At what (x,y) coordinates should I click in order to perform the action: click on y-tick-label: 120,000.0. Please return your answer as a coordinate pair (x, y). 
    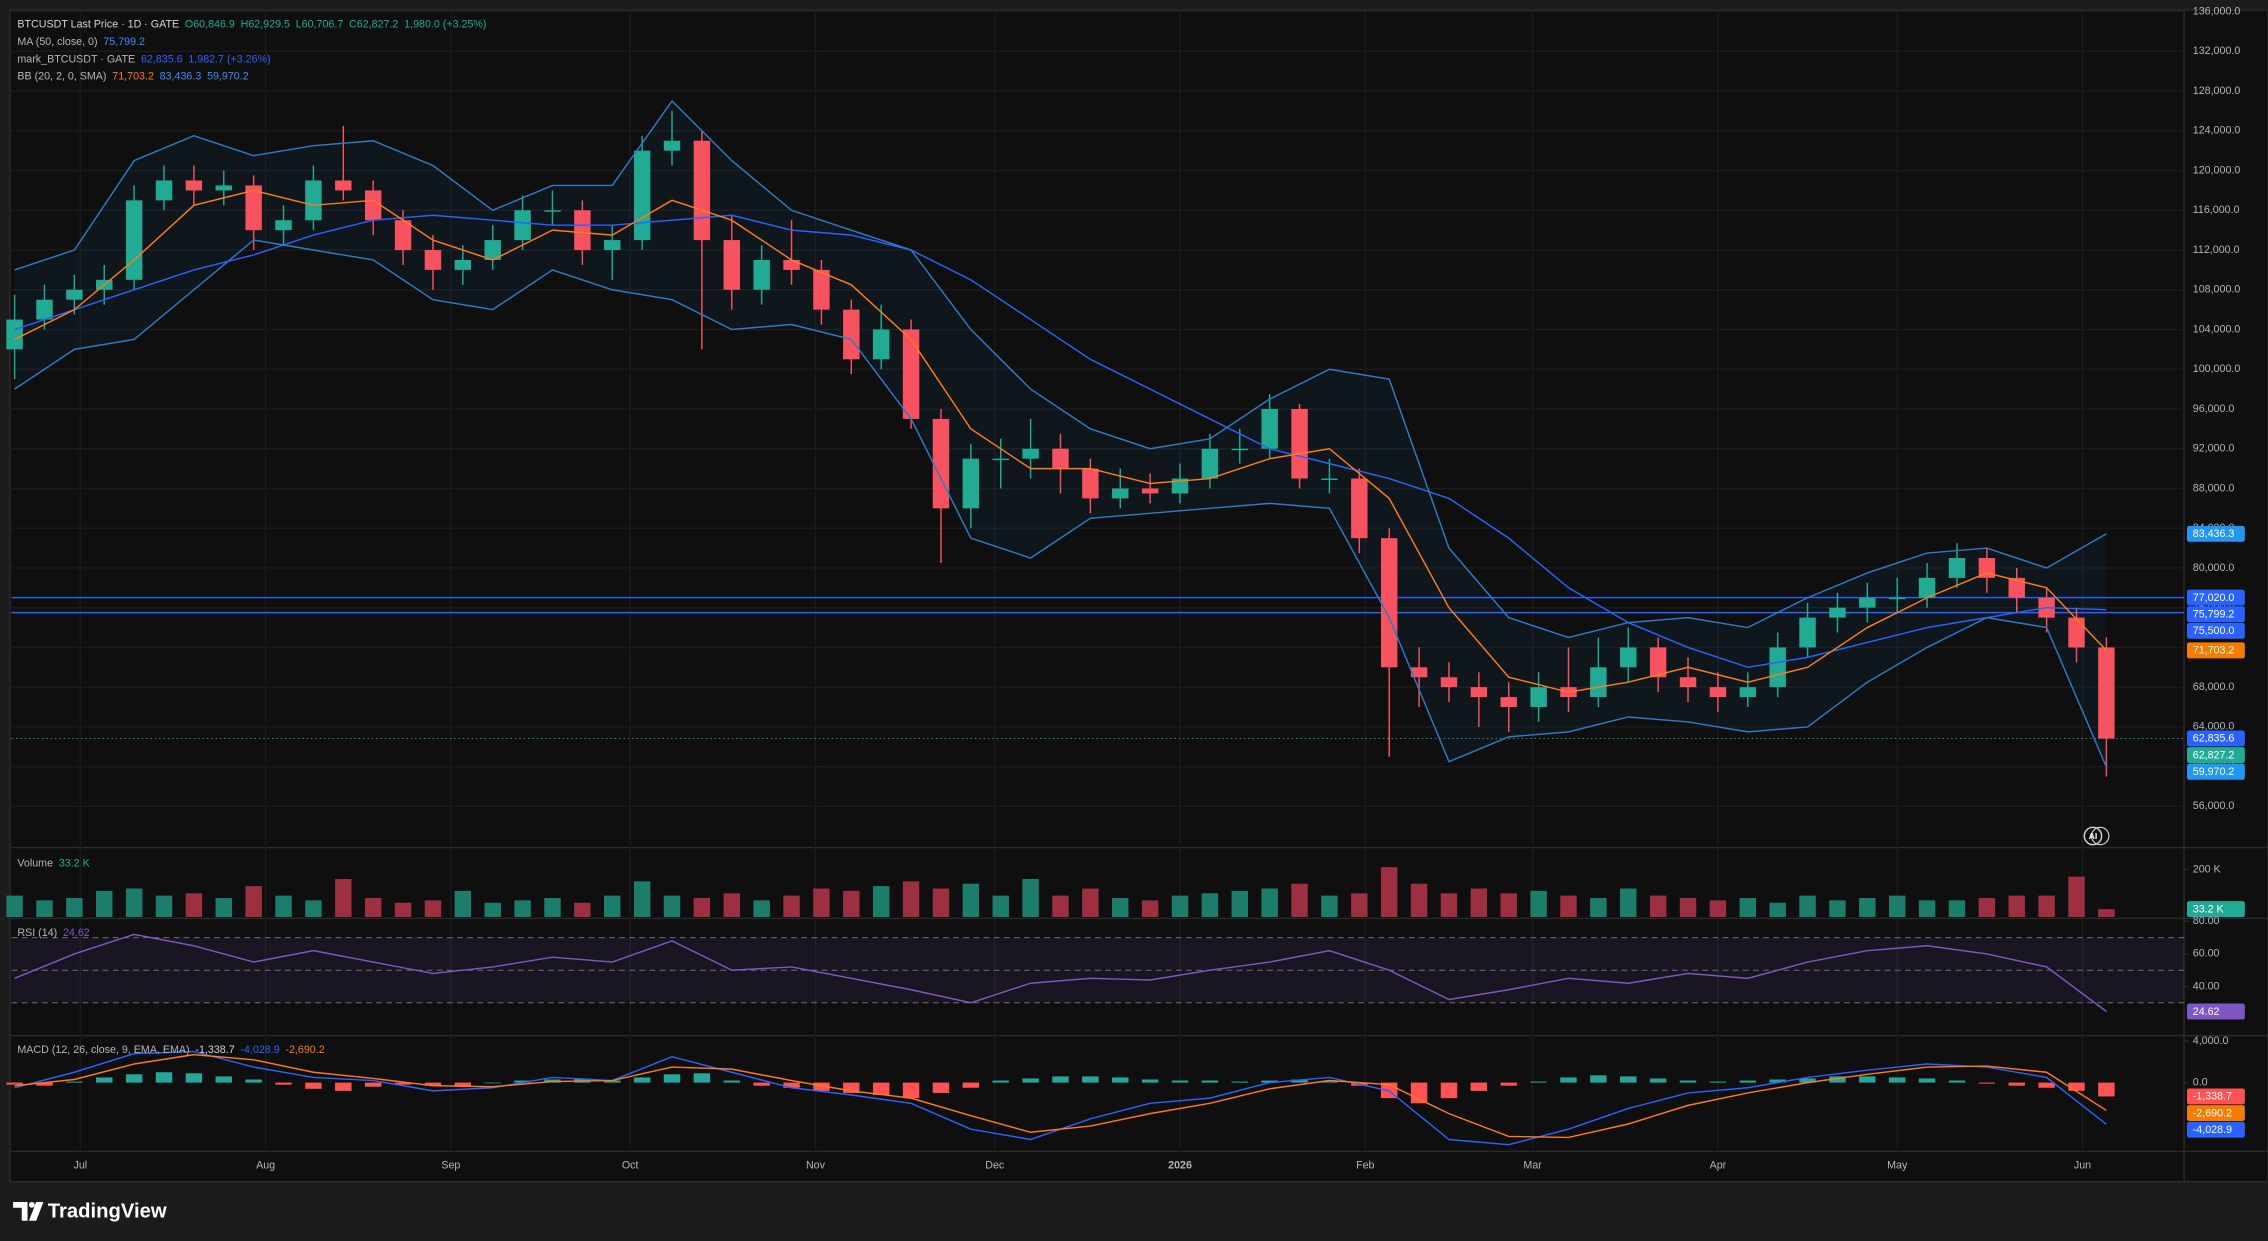
    Looking at the image, I should click on (2217, 170).